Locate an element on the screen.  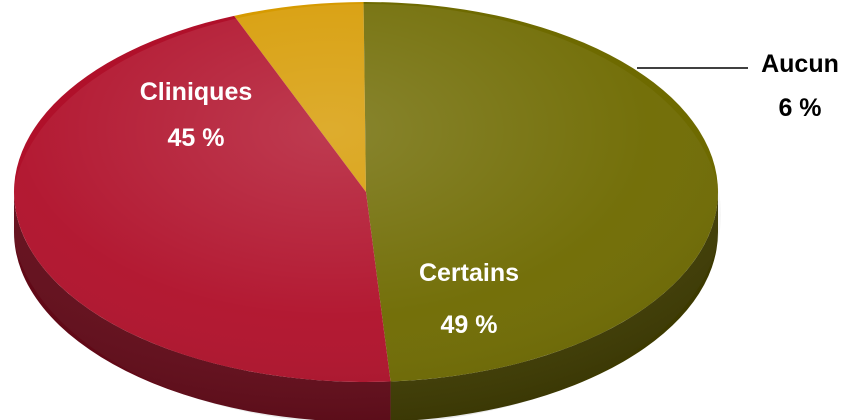
slice-label-cliniques: Cliniques is located at coordinates (196, 92).